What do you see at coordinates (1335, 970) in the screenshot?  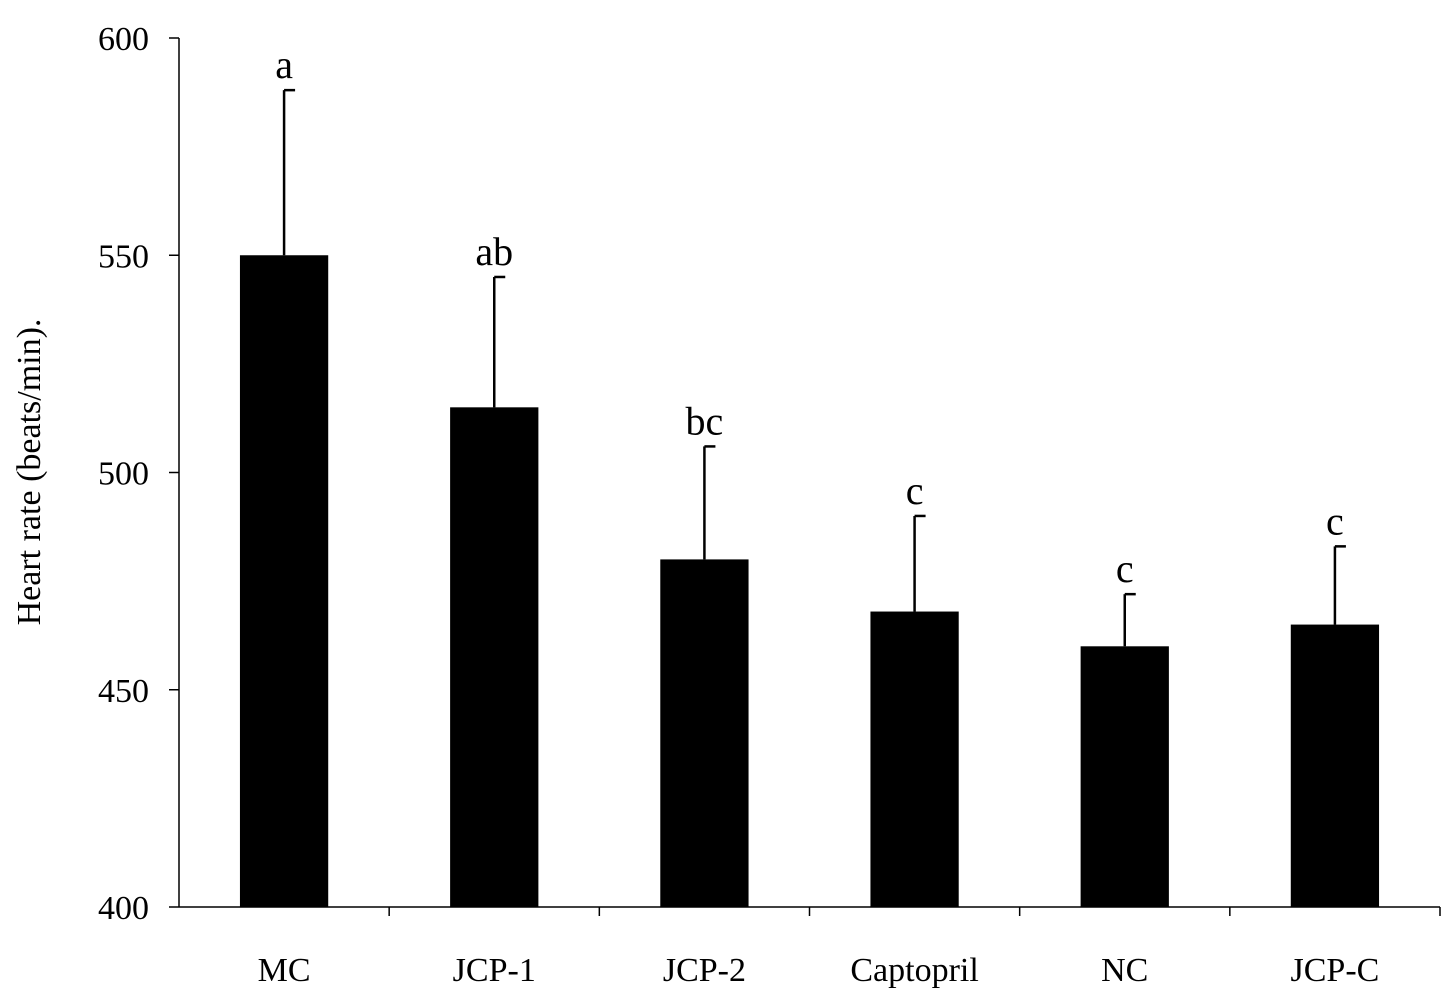 I see `x-tick-label: JCP-C` at bounding box center [1335, 970].